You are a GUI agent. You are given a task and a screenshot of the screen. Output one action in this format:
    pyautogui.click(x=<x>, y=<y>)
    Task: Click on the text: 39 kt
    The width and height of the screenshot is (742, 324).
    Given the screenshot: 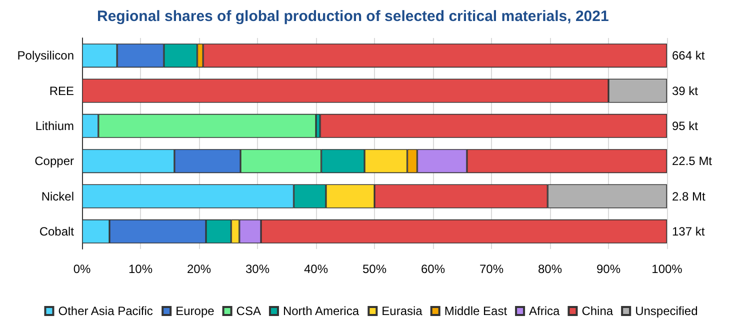 What is the action you would take?
    pyautogui.click(x=685, y=91)
    